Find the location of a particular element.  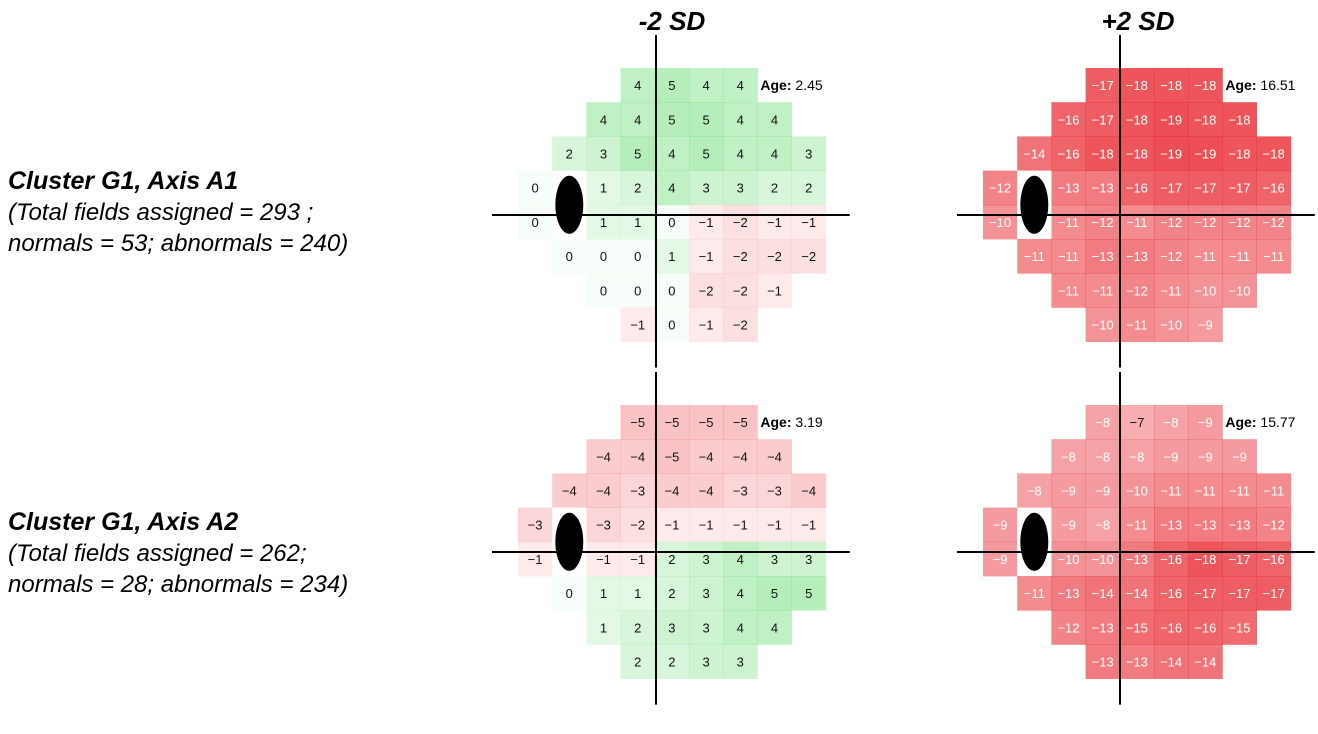

row-2-desc-line-2: normals = 28; abnormals = 234) is located at coordinates (178, 584).